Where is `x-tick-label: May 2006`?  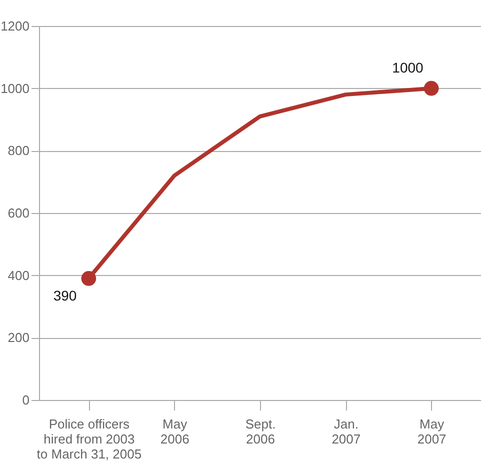
x-tick-label: May 2006 is located at coordinates (175, 431).